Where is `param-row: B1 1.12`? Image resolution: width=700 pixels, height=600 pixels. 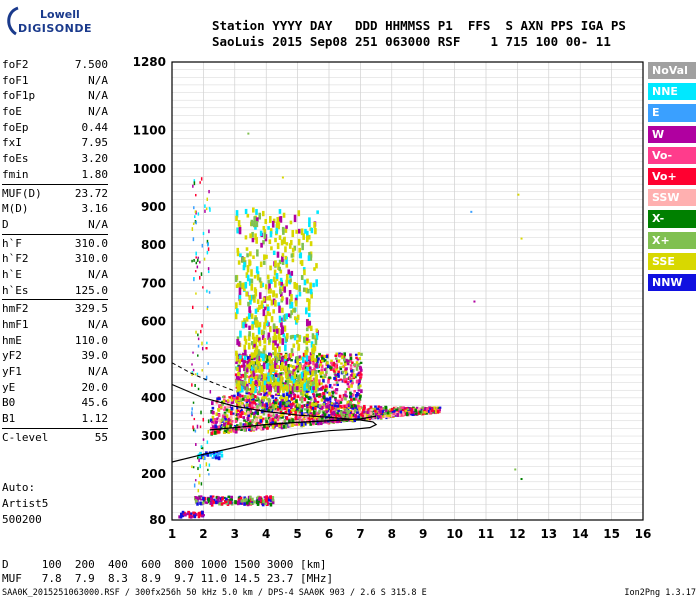 param-row: B1 1.12 is located at coordinates (55, 419).